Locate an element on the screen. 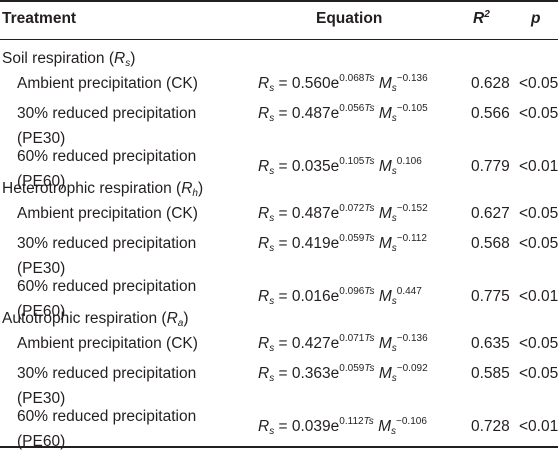 Image resolution: width=558 pixels, height=454 pixels. equation-cell: Rs = 0.039e0.112Ts Ms−0.106 is located at coordinates (342, 426).